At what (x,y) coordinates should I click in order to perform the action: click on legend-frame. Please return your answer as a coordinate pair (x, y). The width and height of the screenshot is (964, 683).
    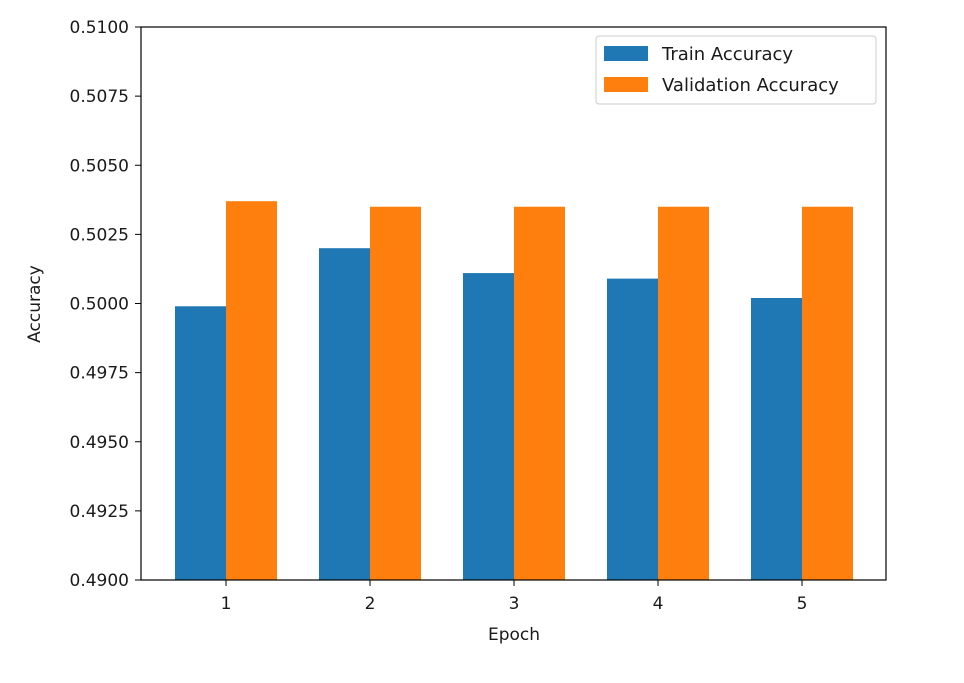
    Looking at the image, I should click on (736, 70).